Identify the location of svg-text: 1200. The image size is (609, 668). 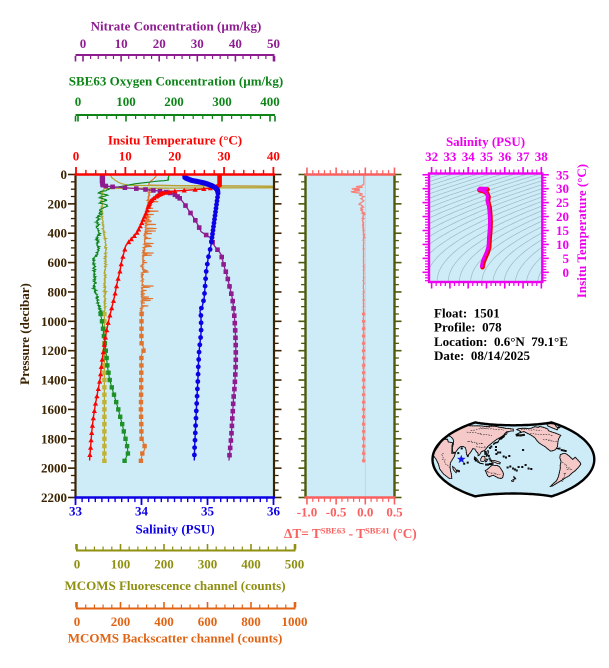
(54, 350).